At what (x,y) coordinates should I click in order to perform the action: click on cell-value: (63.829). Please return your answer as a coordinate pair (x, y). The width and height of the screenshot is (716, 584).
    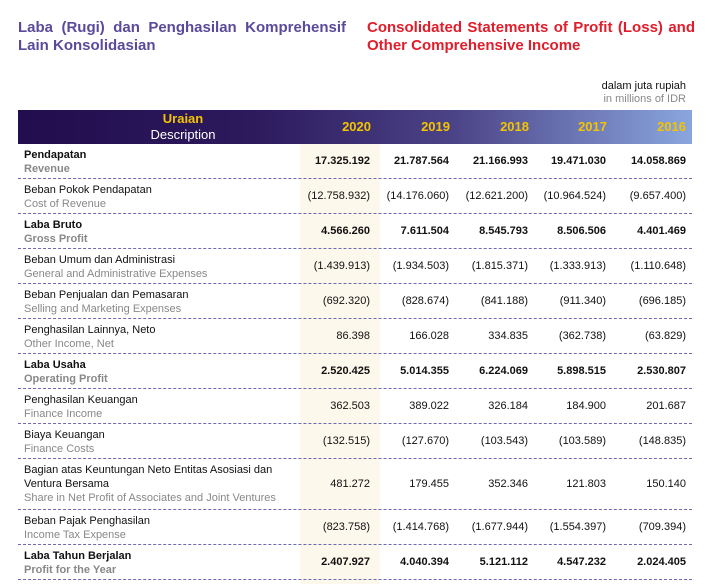
    Looking at the image, I should click on (665, 336).